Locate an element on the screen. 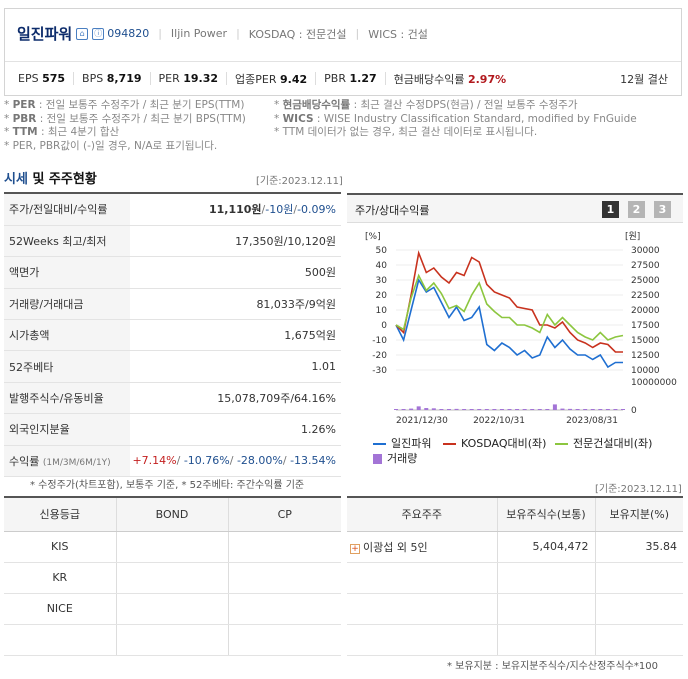 The height and width of the screenshot is (679, 688). table-row: 주가/전일대비/수익률 11,110원/-10원/-0.09% is located at coordinates (172, 210).